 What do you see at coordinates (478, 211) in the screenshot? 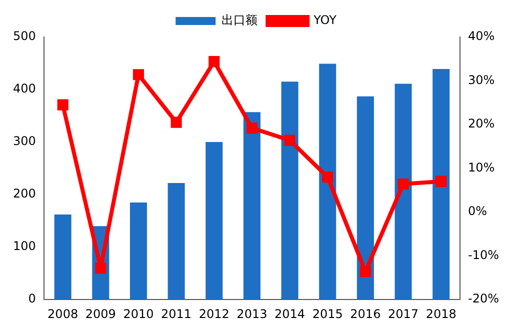
I see `y2-tick-label: 0%` at bounding box center [478, 211].